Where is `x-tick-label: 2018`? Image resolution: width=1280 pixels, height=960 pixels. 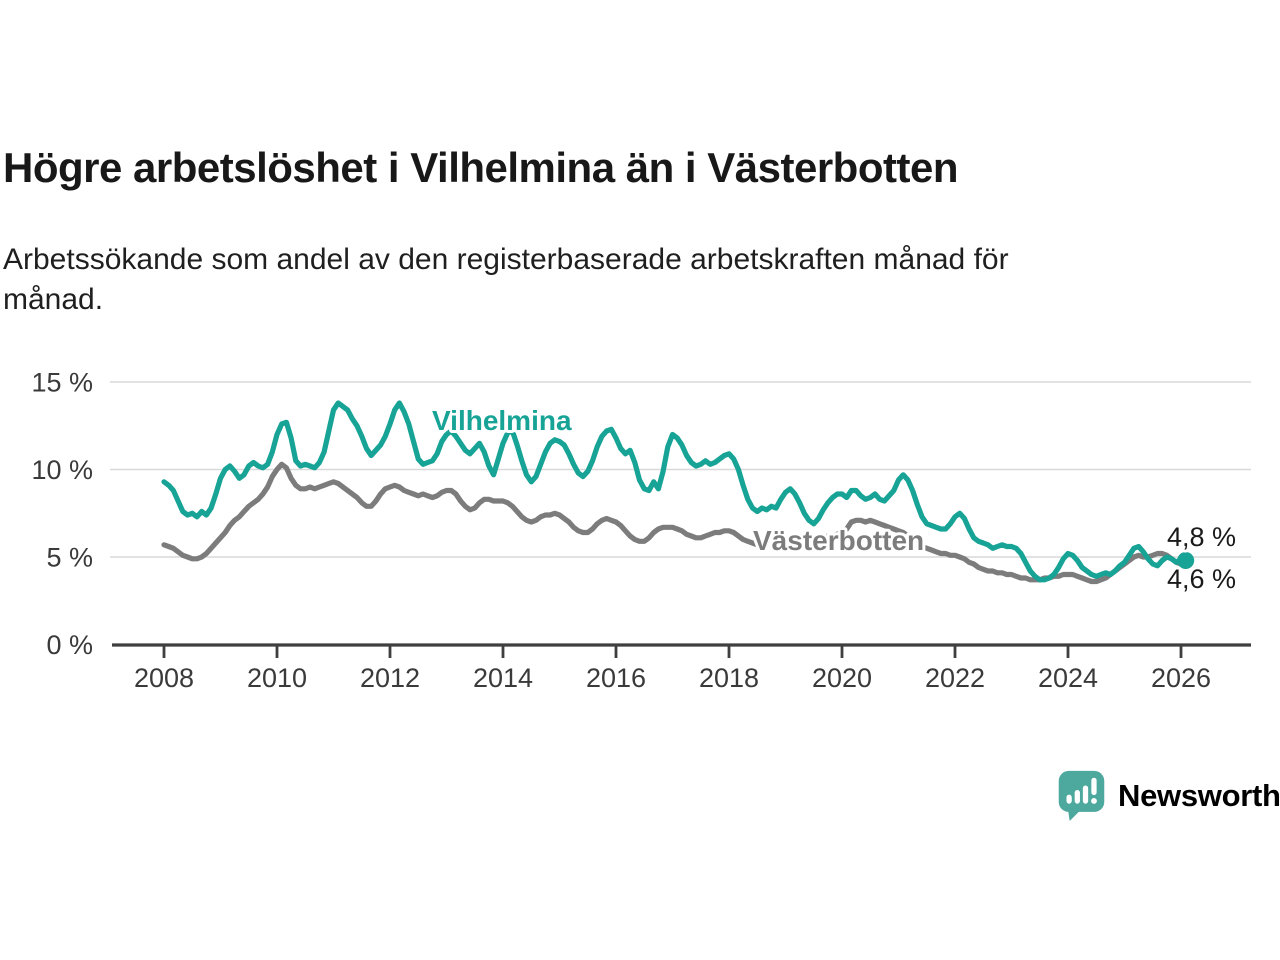
x-tick-label: 2018 is located at coordinates (729, 678).